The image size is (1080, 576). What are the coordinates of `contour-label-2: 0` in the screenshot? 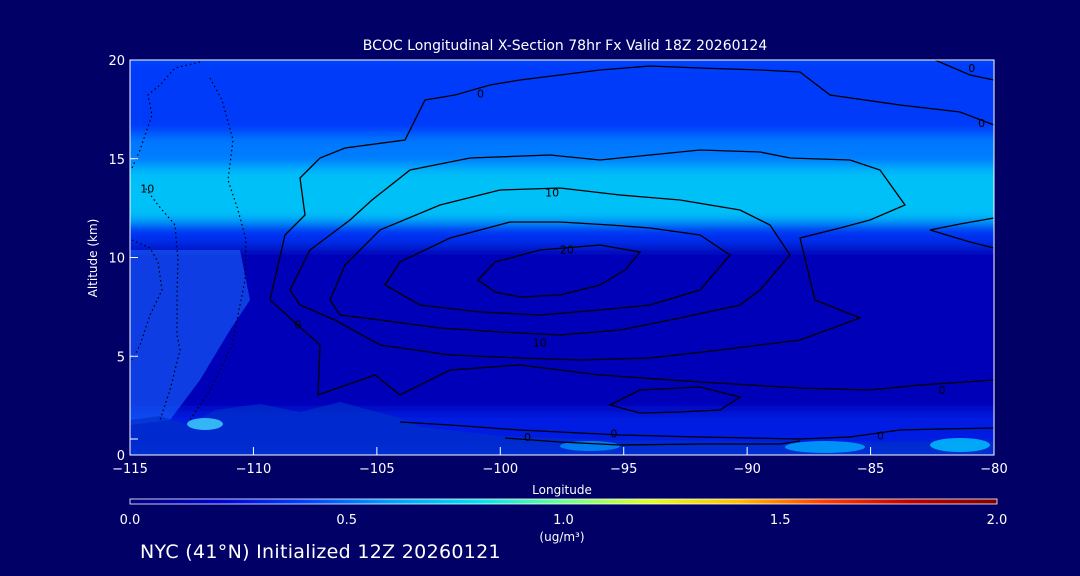 It's located at (981, 123).